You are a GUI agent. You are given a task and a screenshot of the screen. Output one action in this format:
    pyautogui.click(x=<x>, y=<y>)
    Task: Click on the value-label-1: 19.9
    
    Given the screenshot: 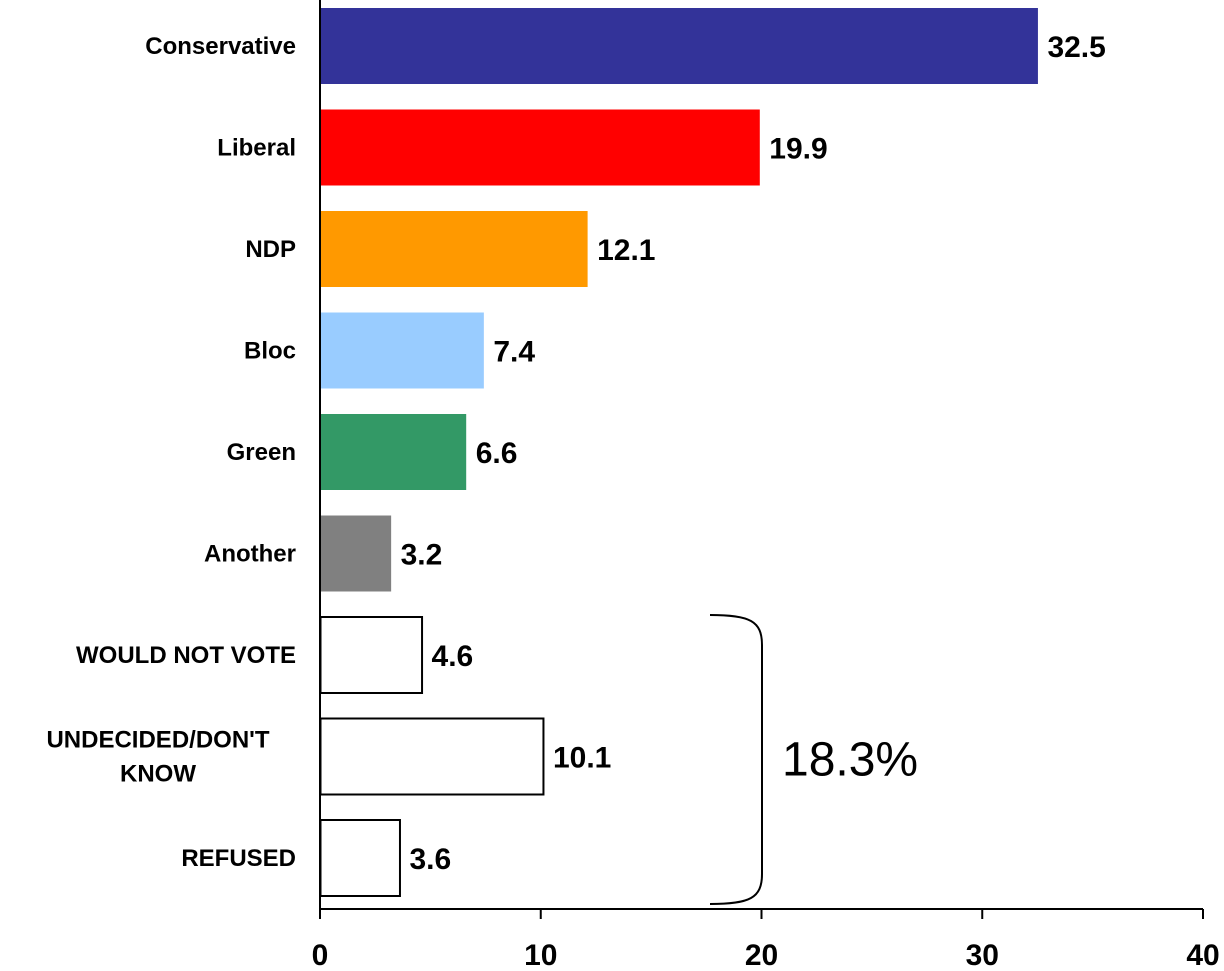 What is the action you would take?
    pyautogui.click(x=798, y=149)
    